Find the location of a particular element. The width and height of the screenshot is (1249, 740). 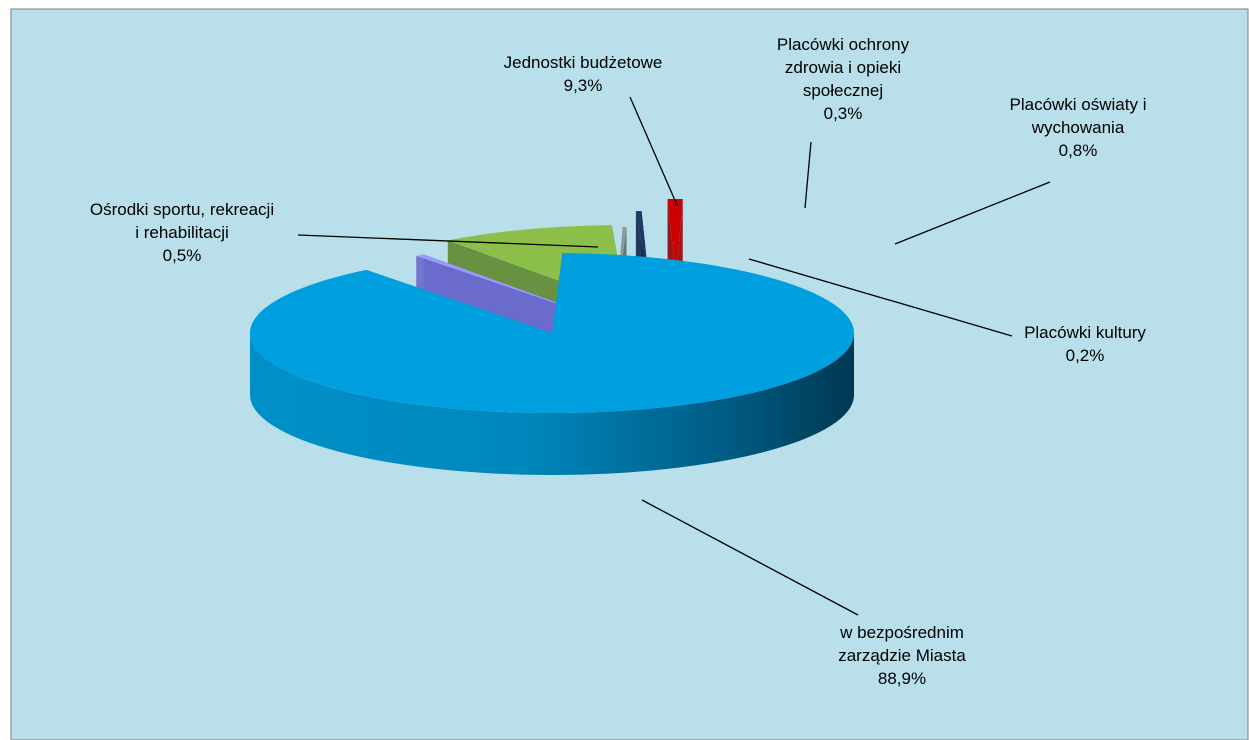

slice-value-label: 0,8% is located at coordinates (1078, 150).